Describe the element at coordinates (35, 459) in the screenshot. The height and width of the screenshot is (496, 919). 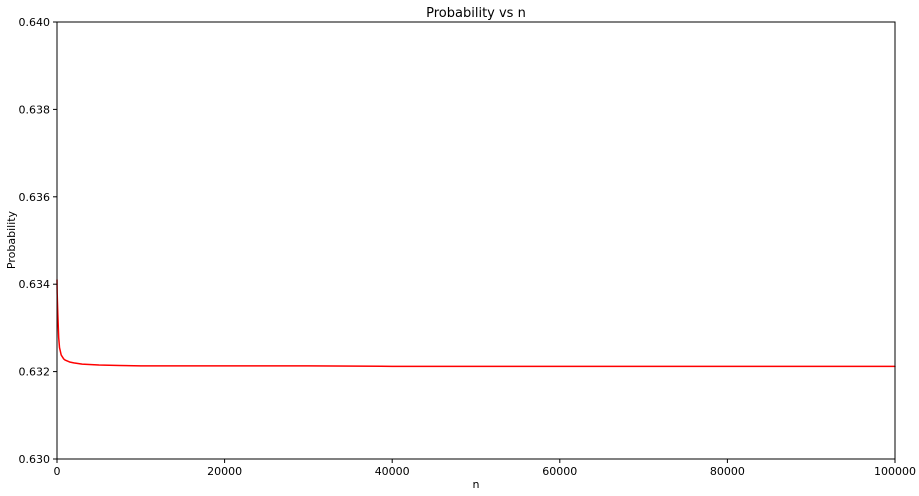
I see `y-tick-label: 0.630` at that location.